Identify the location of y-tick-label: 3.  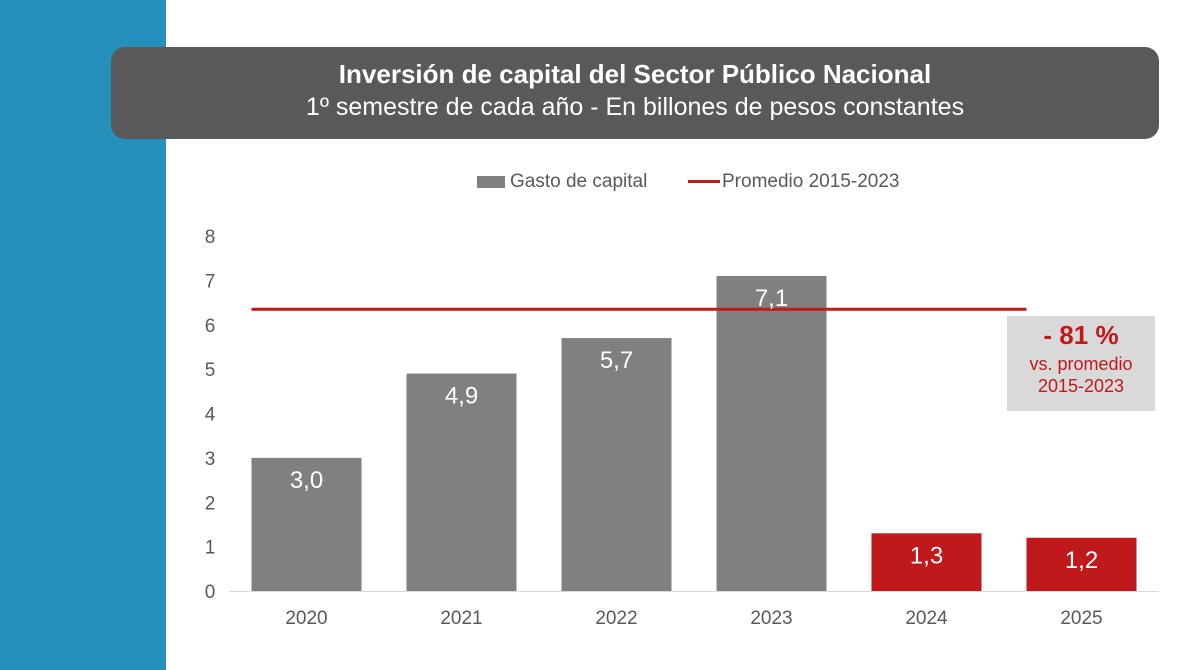
(210, 459).